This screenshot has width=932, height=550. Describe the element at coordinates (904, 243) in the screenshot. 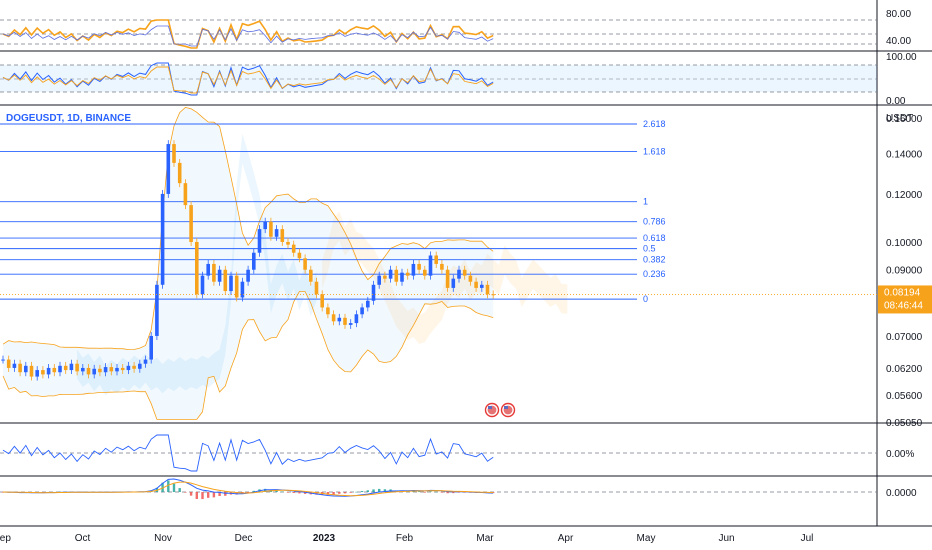

I see `price-tick-label: 0.10000` at that location.